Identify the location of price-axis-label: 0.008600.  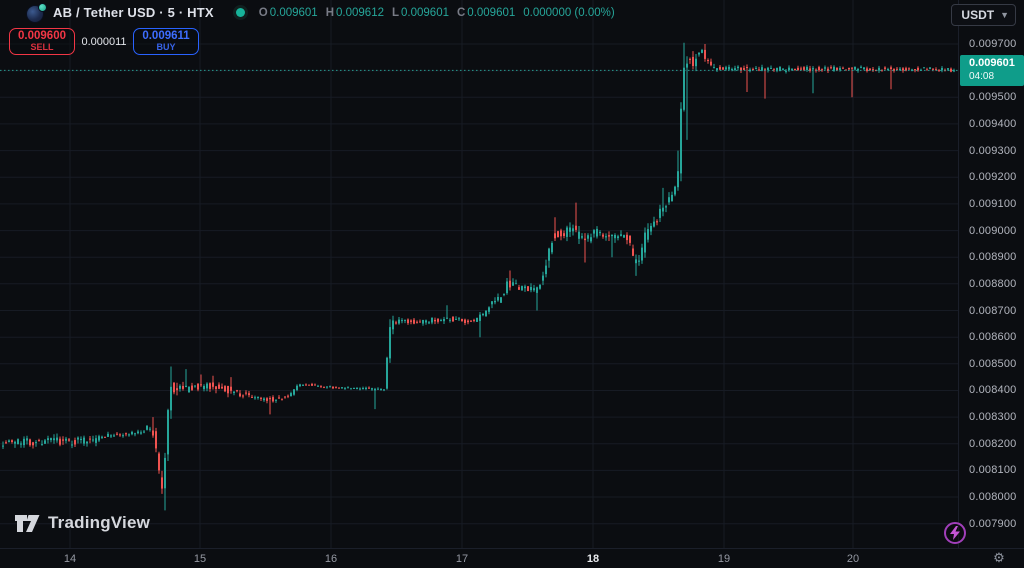
(993, 337).